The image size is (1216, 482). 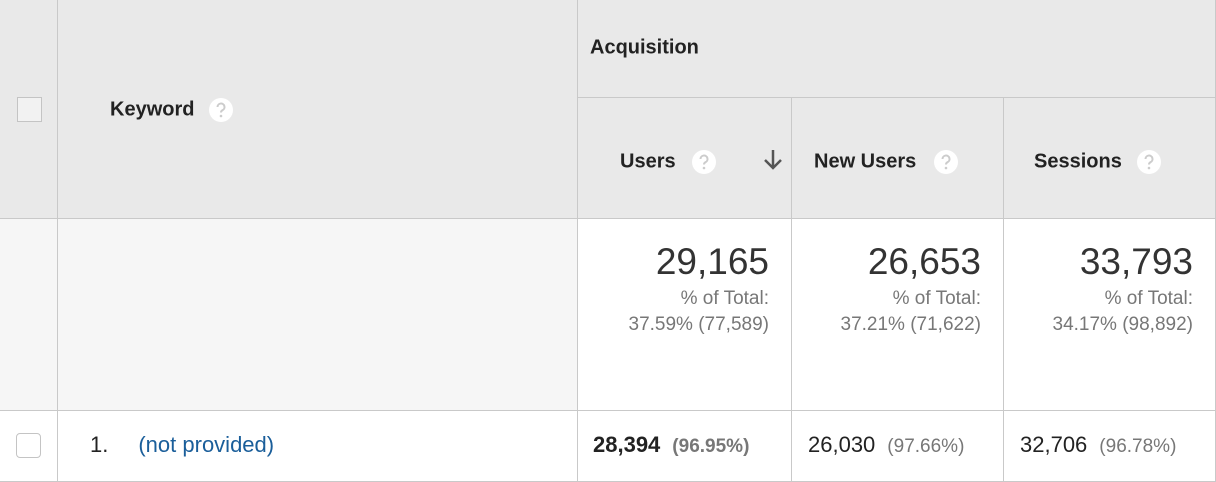 I want to click on sort-arrow, so click(x=773, y=160).